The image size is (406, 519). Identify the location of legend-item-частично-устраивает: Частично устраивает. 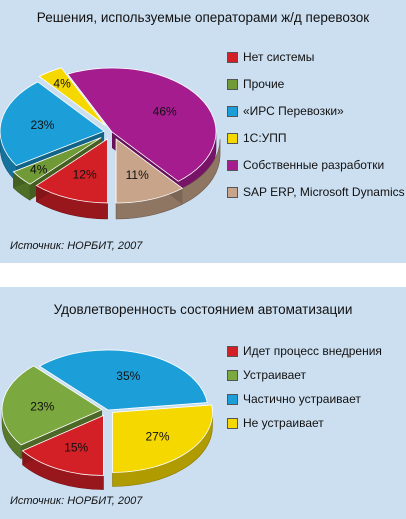
(304, 399).